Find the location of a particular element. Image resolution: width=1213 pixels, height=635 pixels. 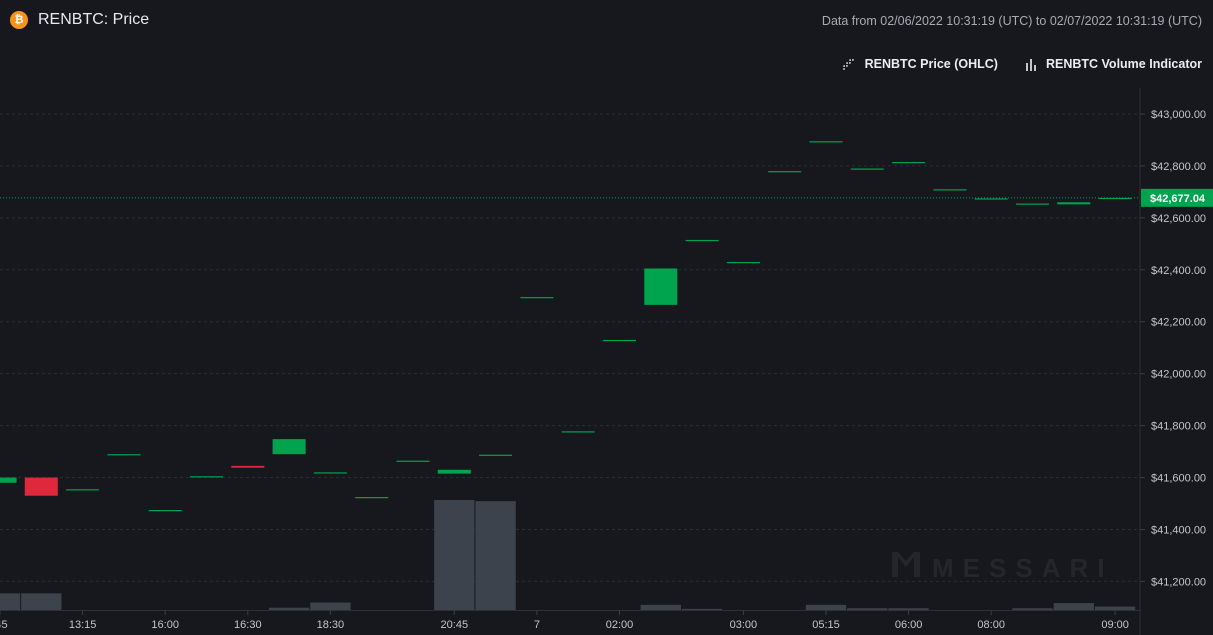

x-tick-label: 13:15 is located at coordinates (83, 625).